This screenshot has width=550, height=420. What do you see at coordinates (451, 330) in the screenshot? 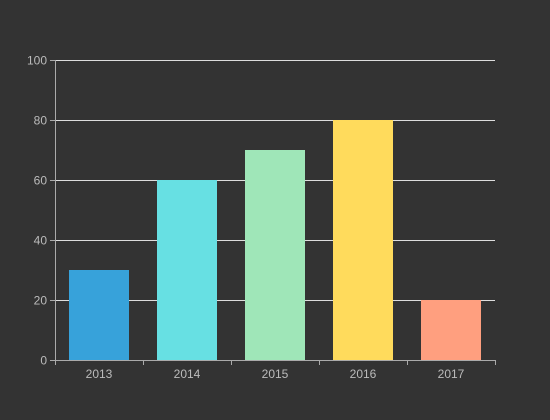
I see `bar-2017` at bounding box center [451, 330].